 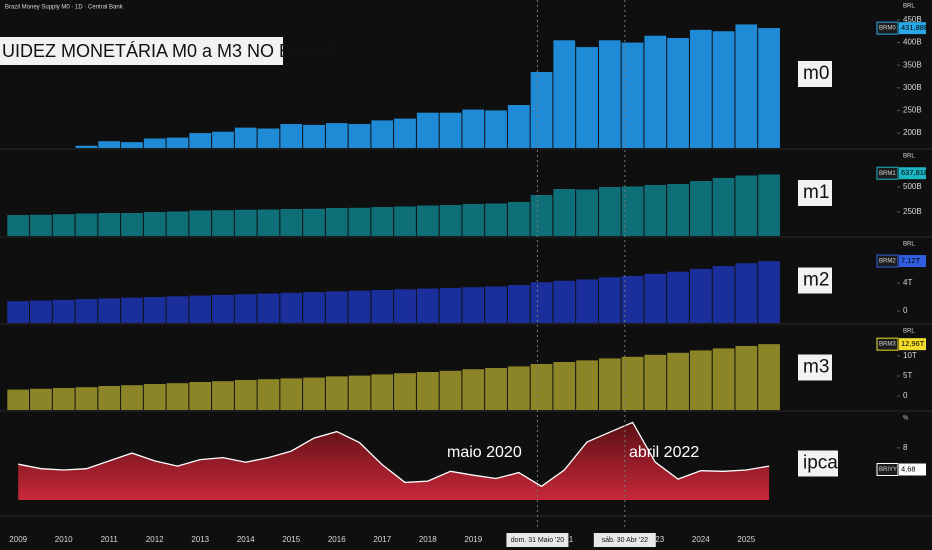 What do you see at coordinates (816, 280) in the screenshot?
I see `pane-label: m2` at bounding box center [816, 280].